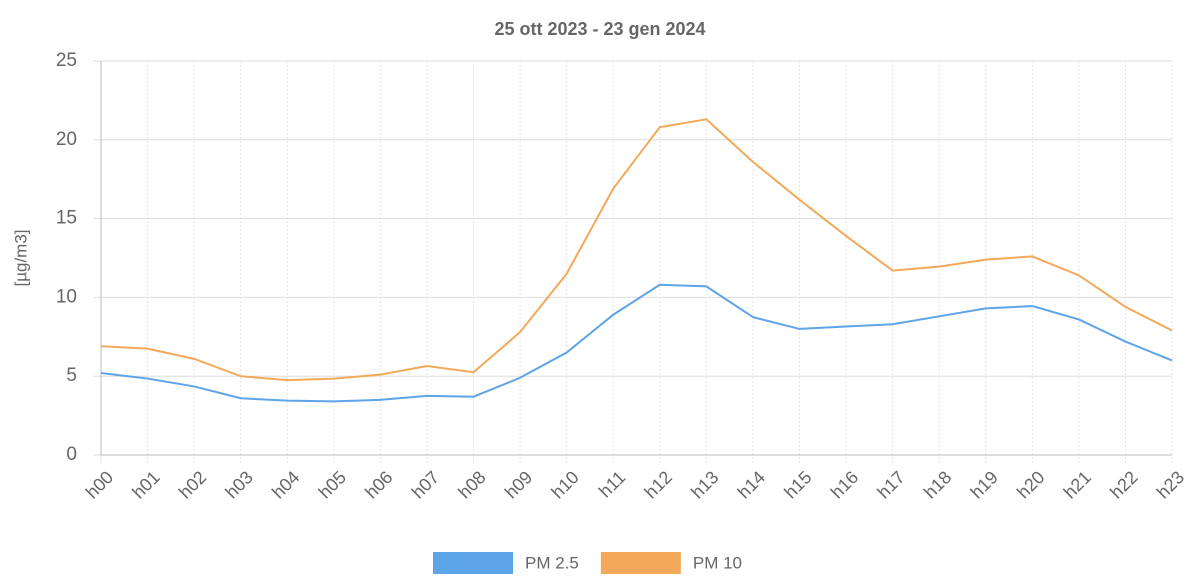 This screenshot has height=580, width=1189. What do you see at coordinates (1123, 484) in the screenshot?
I see `x-tick-label: h22` at bounding box center [1123, 484].